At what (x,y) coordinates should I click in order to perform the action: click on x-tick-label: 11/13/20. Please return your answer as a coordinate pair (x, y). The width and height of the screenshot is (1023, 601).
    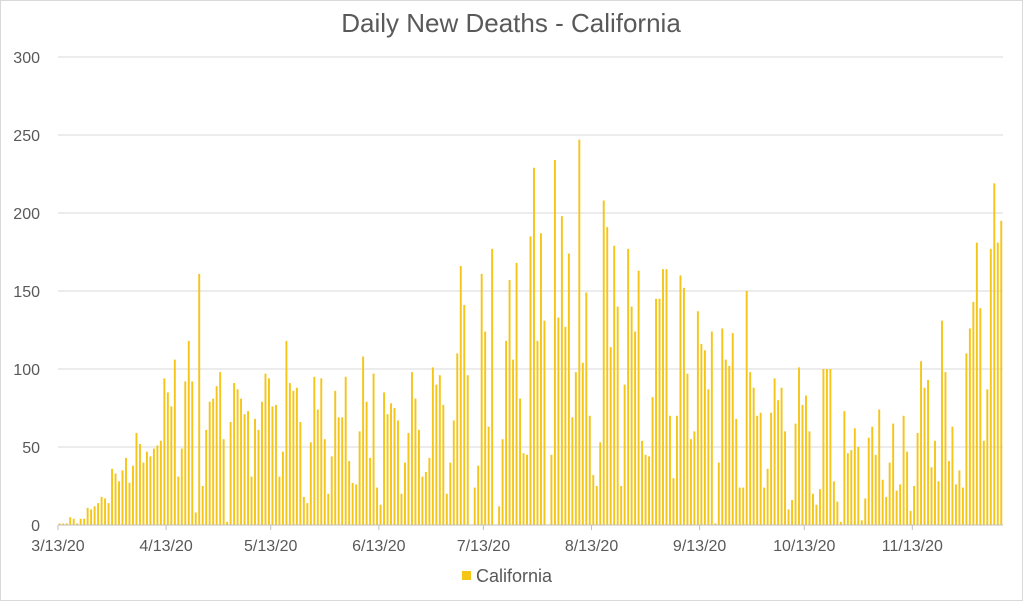
    Looking at the image, I should click on (912, 546).